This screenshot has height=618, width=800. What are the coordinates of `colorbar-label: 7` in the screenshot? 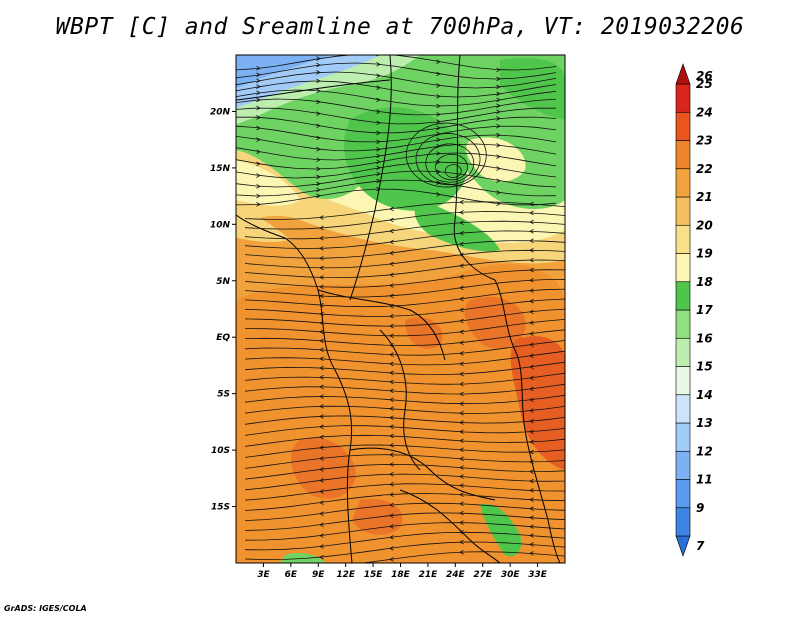 It's located at (700, 546).